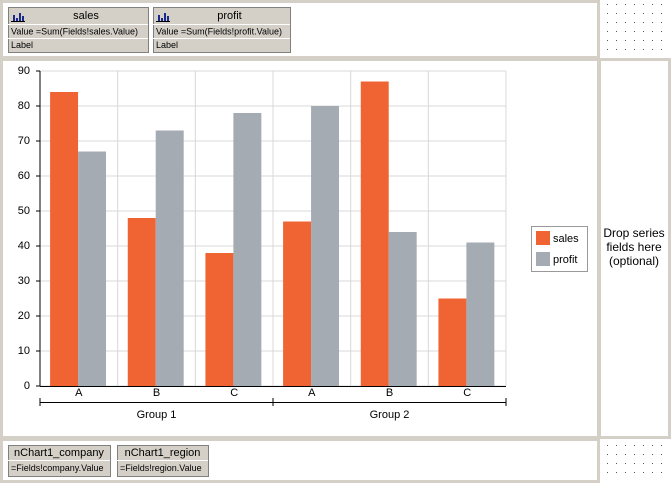  What do you see at coordinates (24, 316) in the screenshot?
I see `y-tick-label: 20` at bounding box center [24, 316].